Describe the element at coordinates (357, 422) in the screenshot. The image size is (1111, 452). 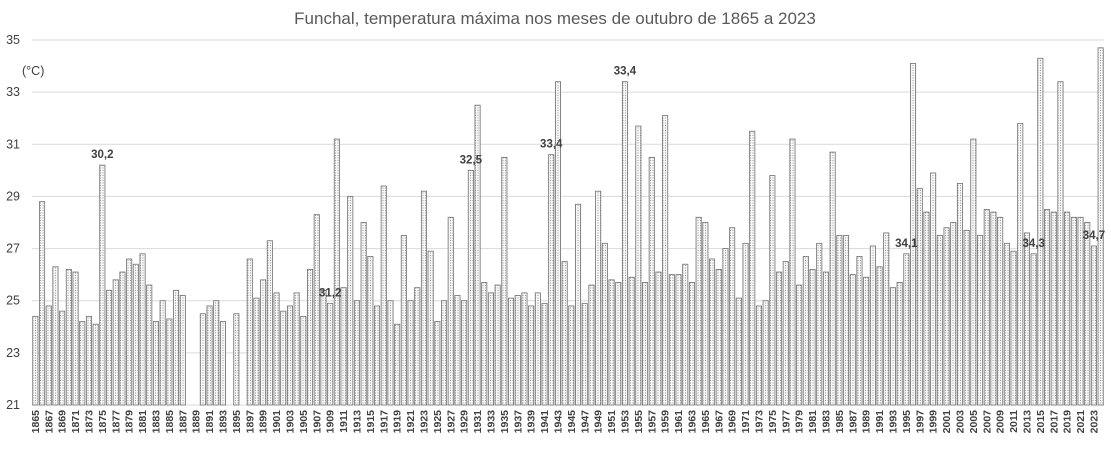
I see `x-tick-label: 1913` at that location.